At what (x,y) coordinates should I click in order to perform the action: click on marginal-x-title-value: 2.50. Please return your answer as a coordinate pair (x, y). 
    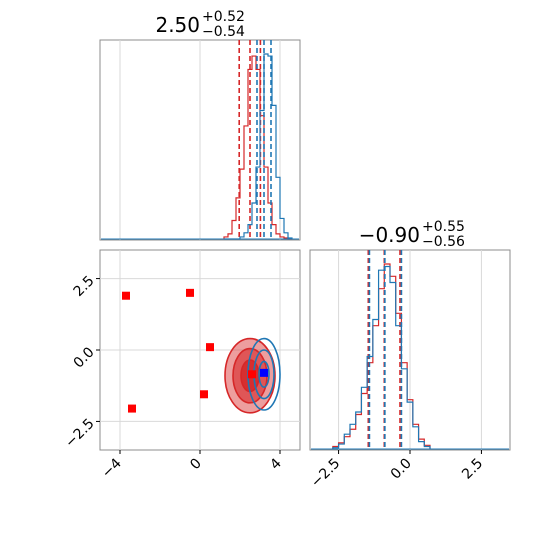
    Looking at the image, I should click on (177, 25).